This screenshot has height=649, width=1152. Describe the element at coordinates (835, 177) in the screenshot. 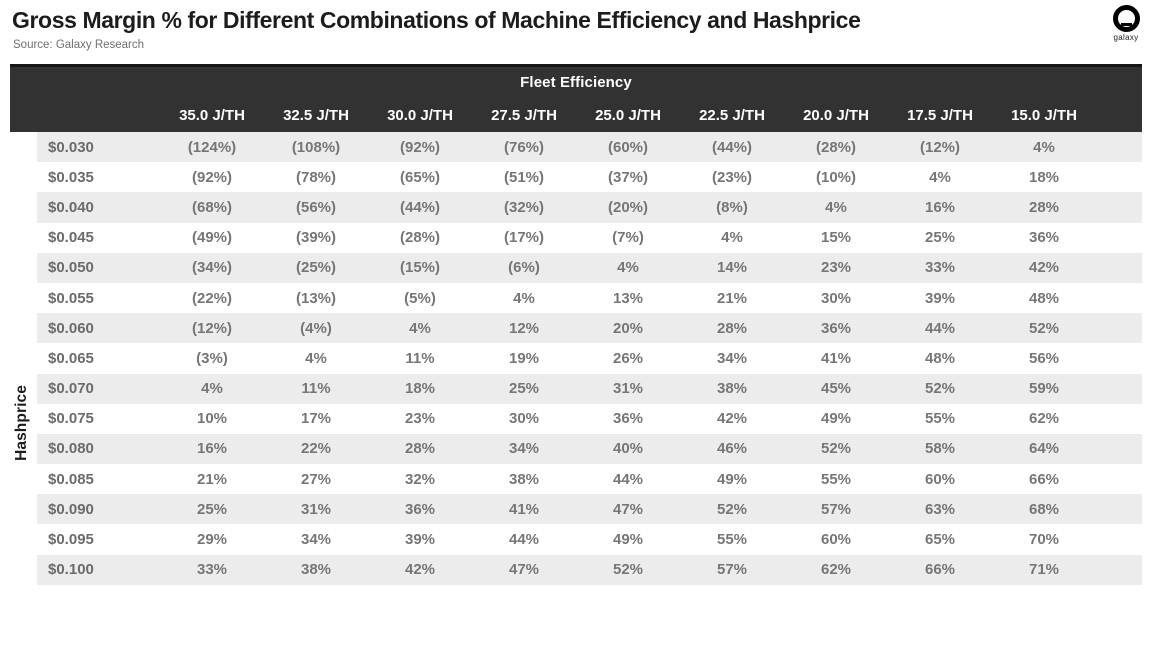

I see `value-cell: (10%)` at that location.